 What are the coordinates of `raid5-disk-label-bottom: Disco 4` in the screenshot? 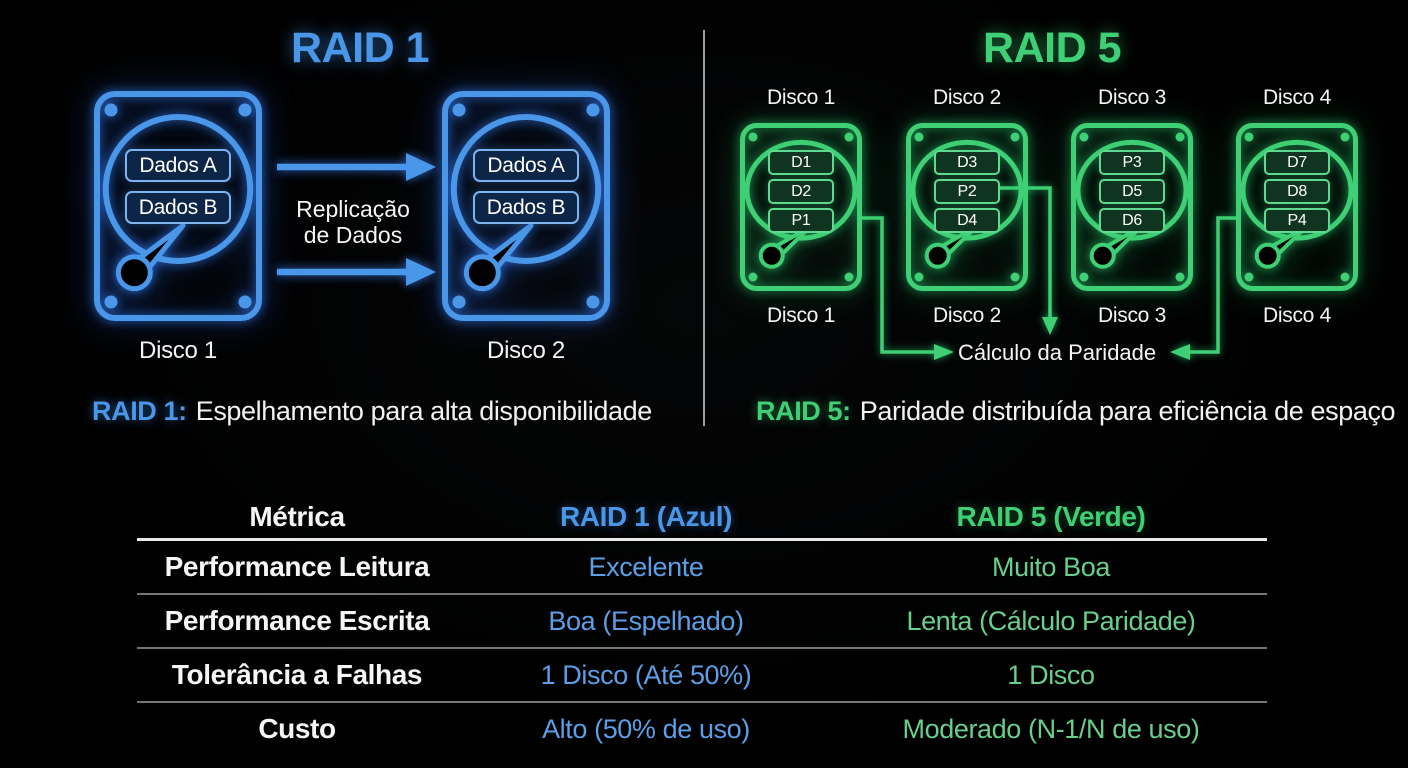 It's located at (1297, 315).